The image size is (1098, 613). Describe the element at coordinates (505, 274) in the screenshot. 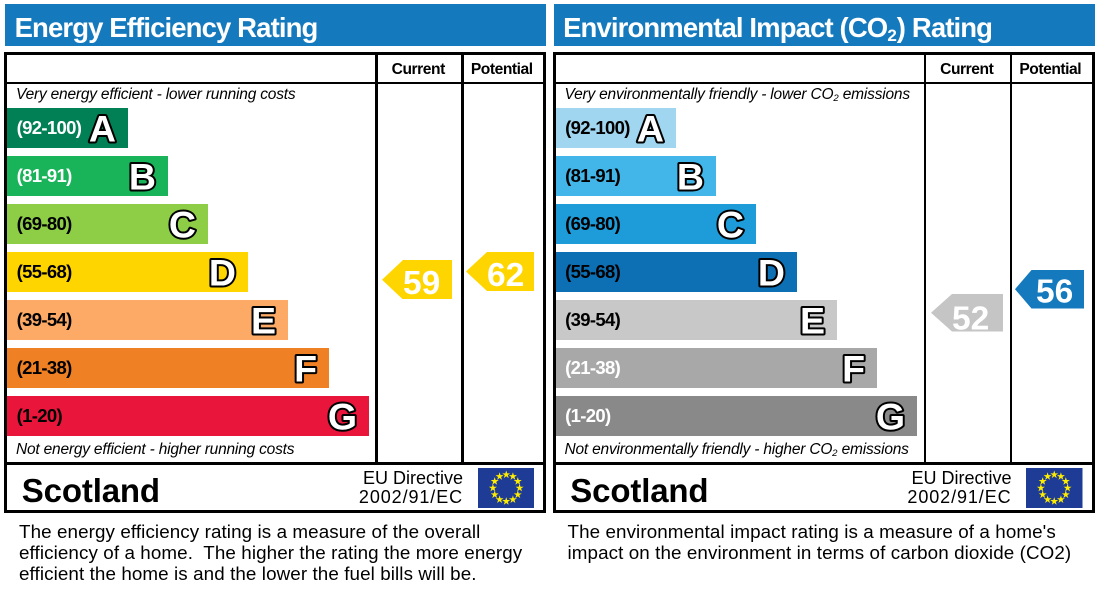

I see `svg-text: 62` at that location.